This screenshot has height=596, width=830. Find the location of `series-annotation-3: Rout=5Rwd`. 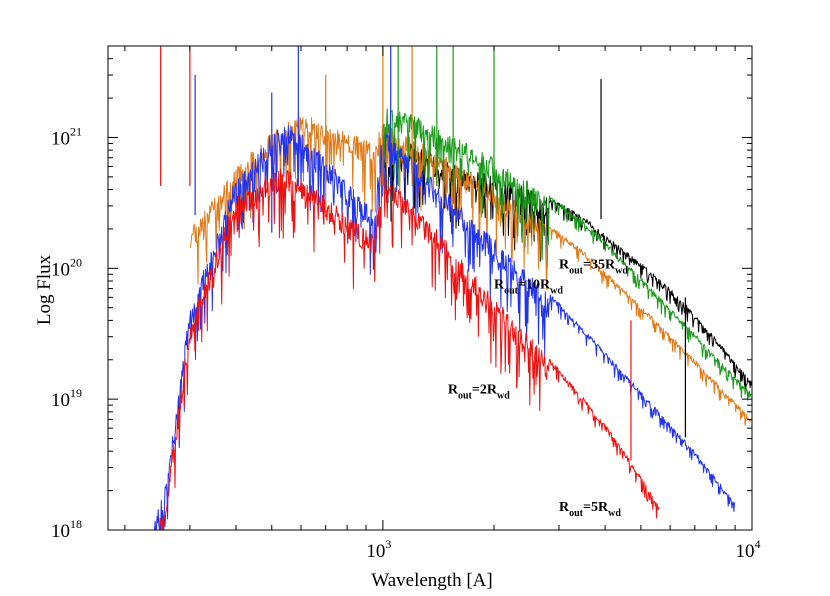

series-annotation-3: Rout=5Rwd is located at coordinates (590, 509).